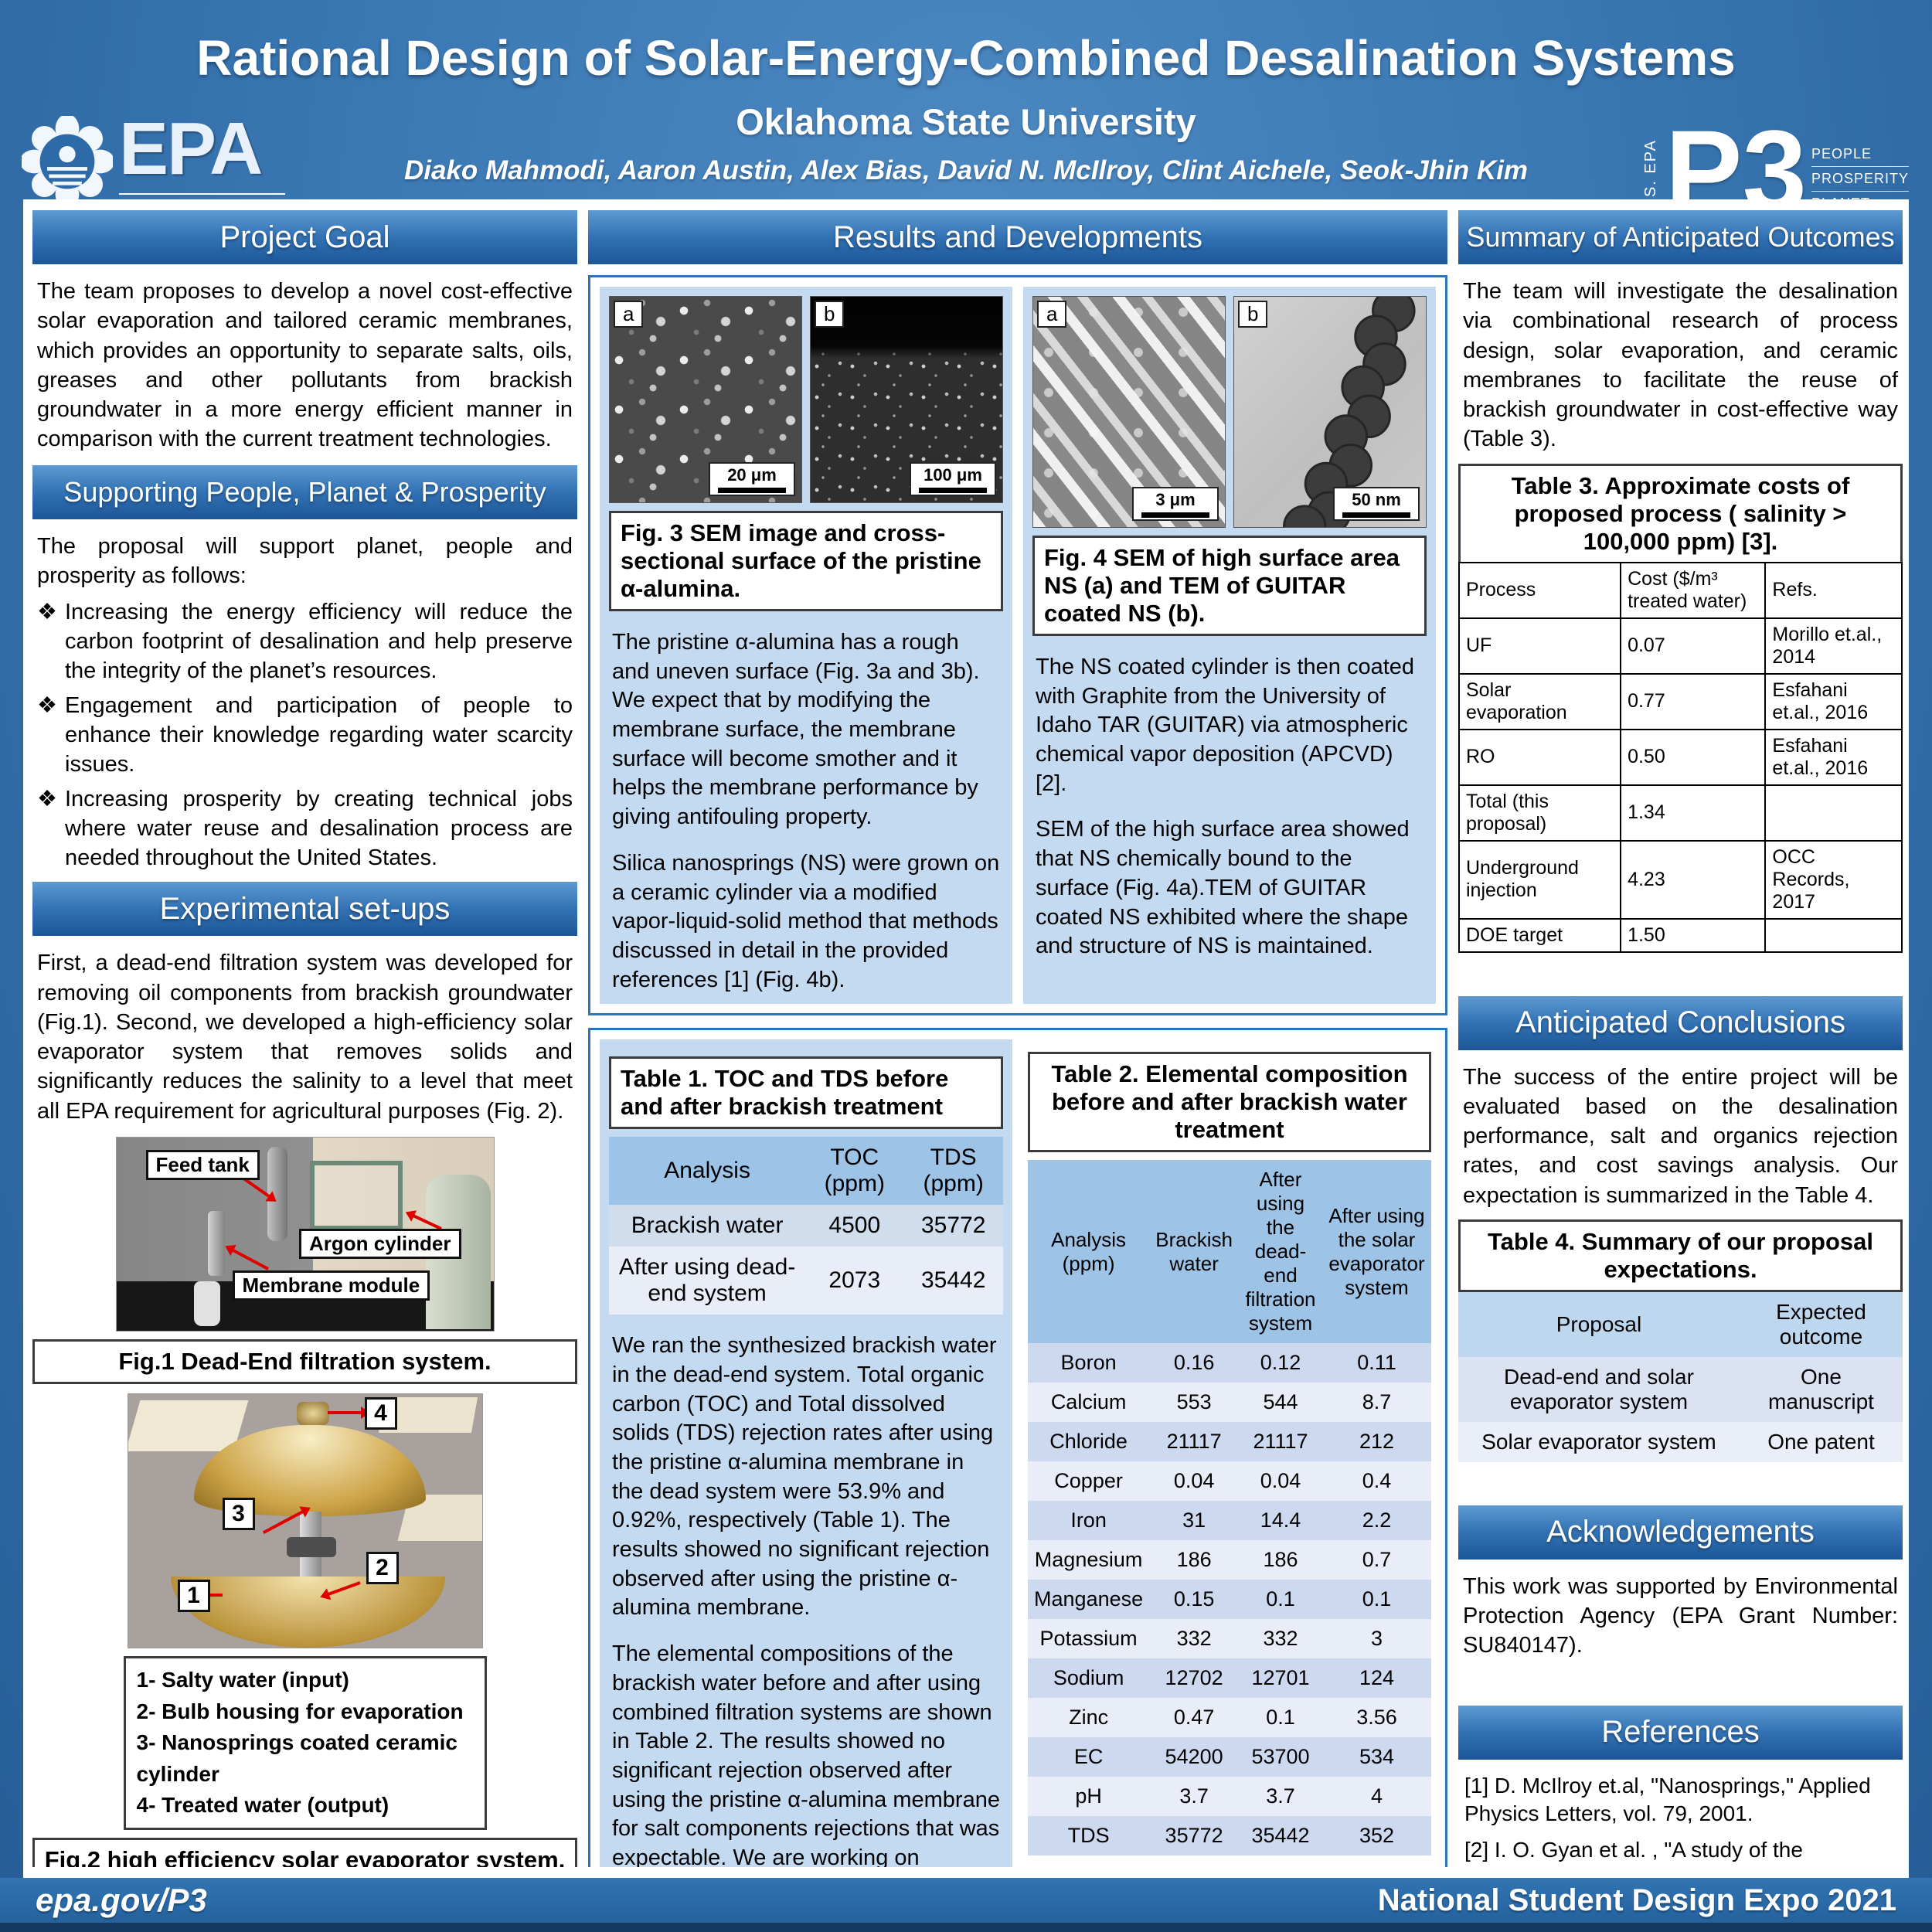 The width and height of the screenshot is (1932, 1932). I want to click on table-cell: 0.47, so click(1194, 1718).